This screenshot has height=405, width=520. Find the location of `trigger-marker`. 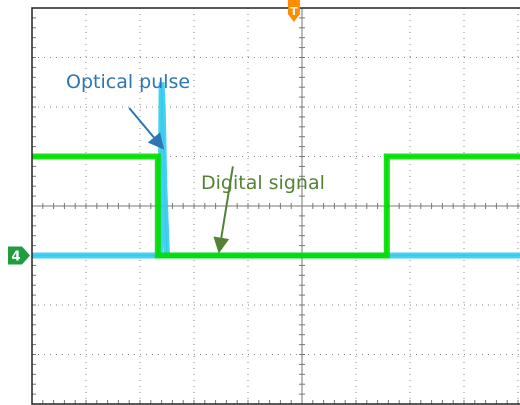

trigger-marker is located at coordinates (293, 11).